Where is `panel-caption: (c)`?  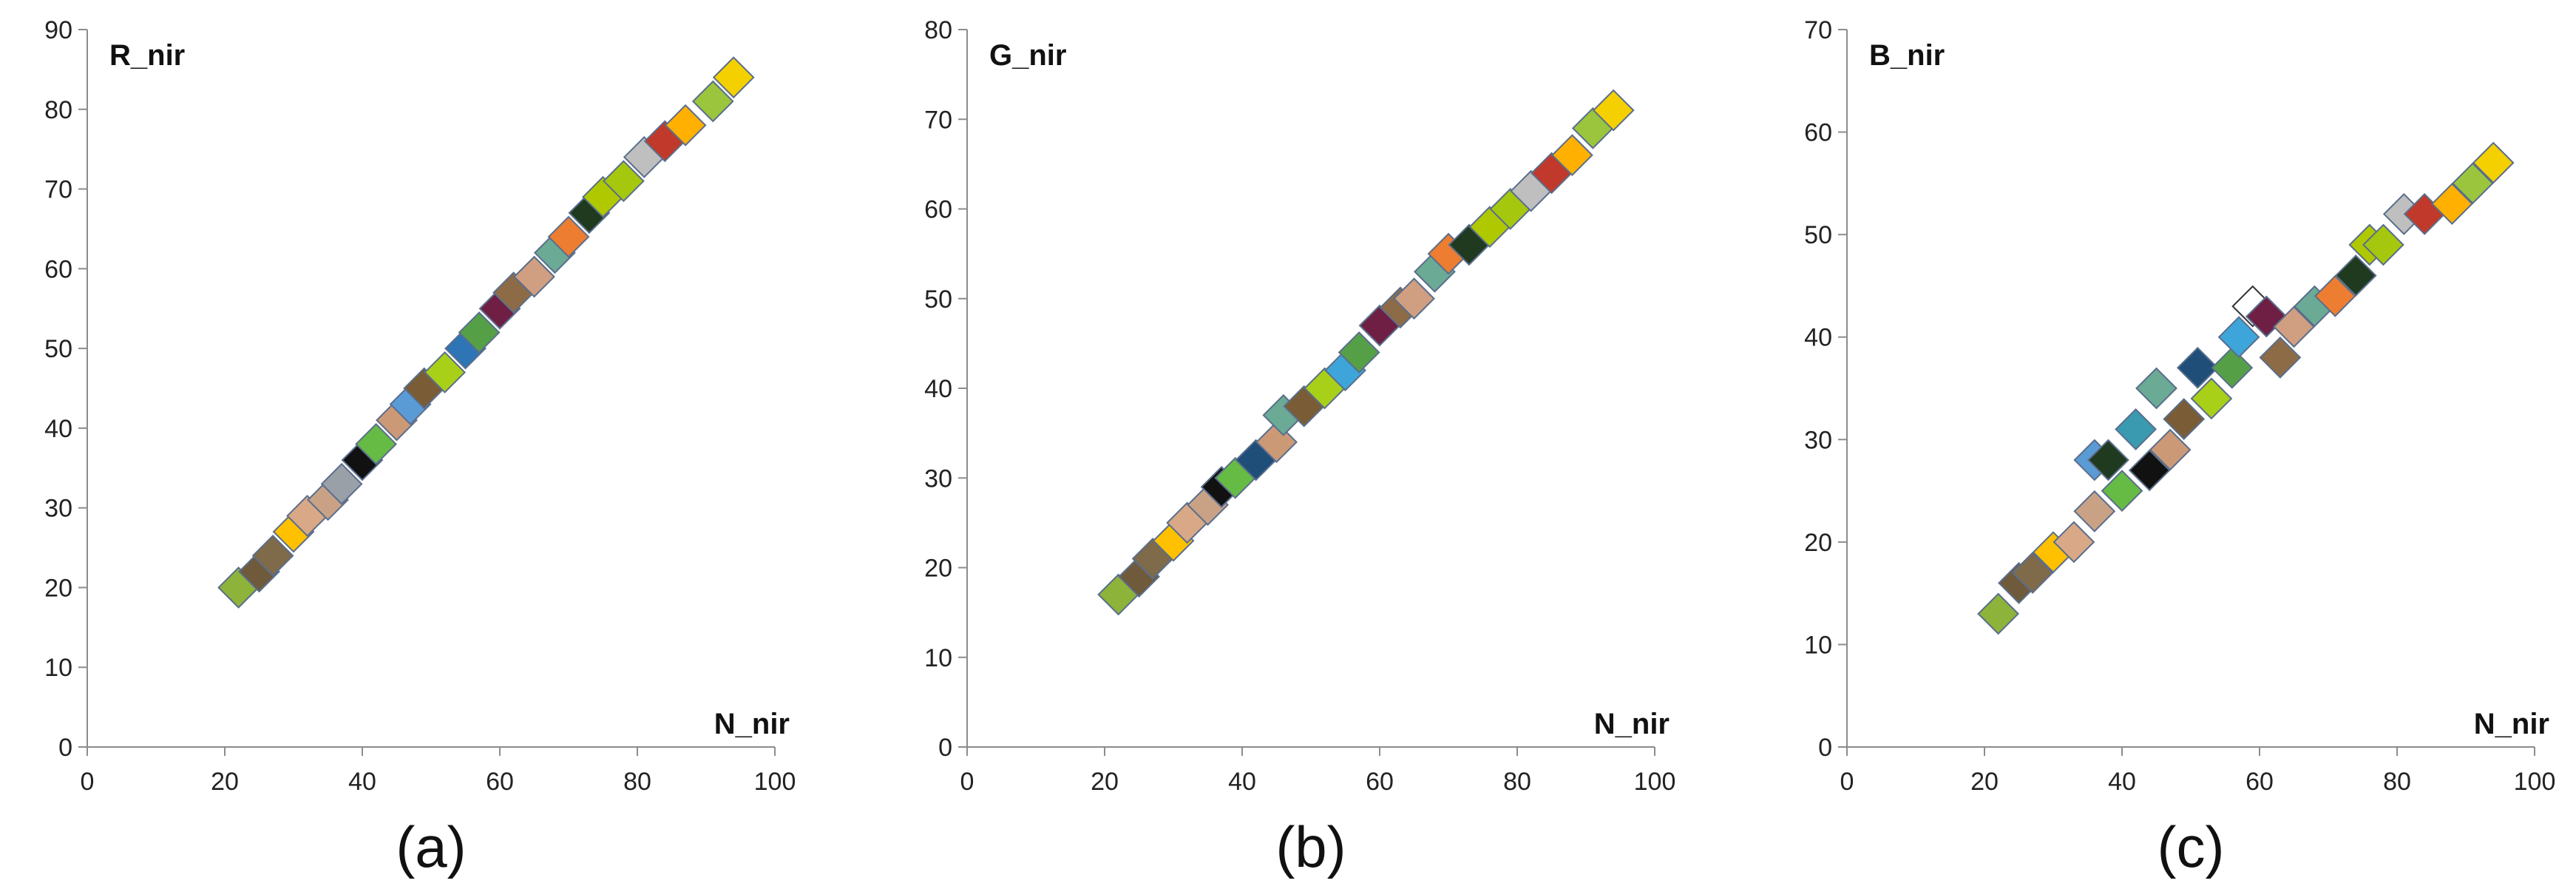
panel-caption: (c) is located at coordinates (2191, 847).